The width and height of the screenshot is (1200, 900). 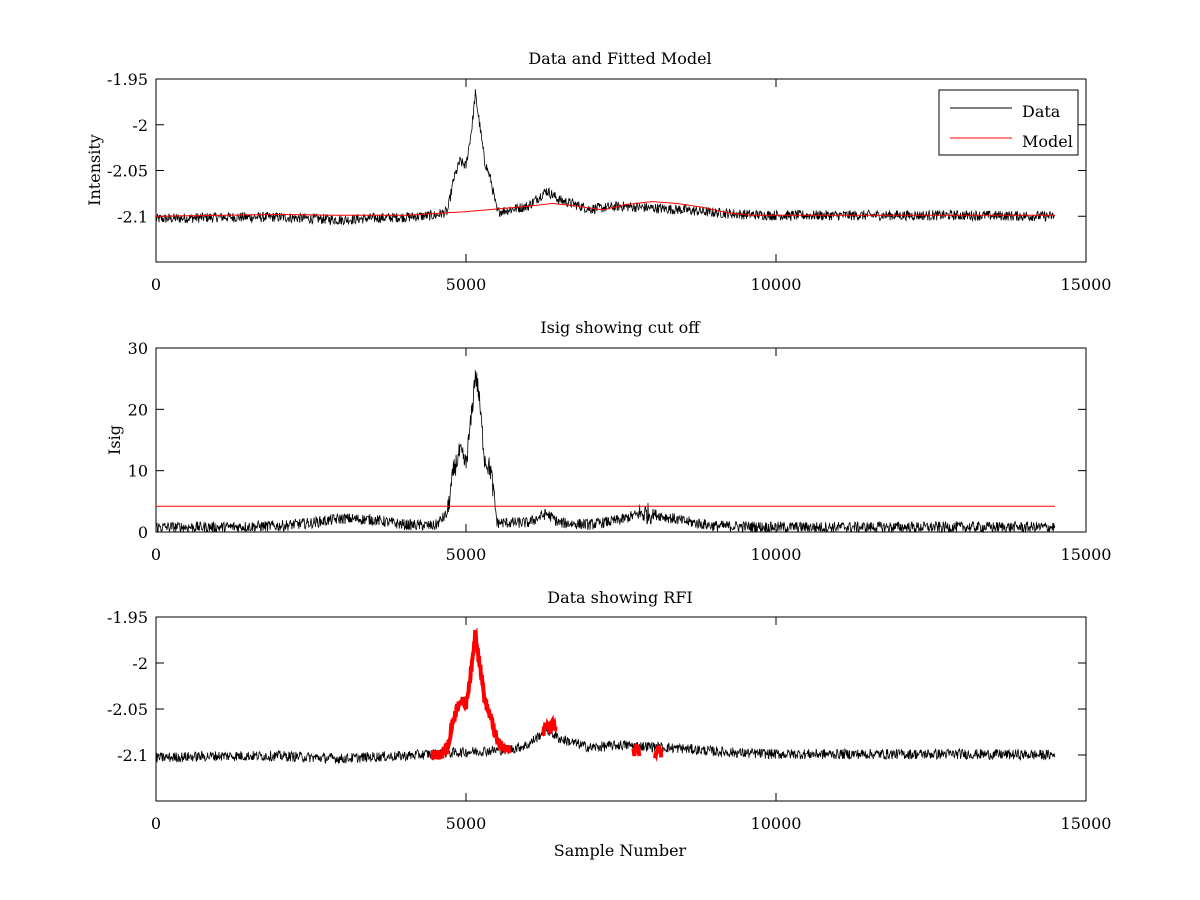 What do you see at coordinates (143, 532) in the screenshot?
I see `y-tick-label: 0` at bounding box center [143, 532].